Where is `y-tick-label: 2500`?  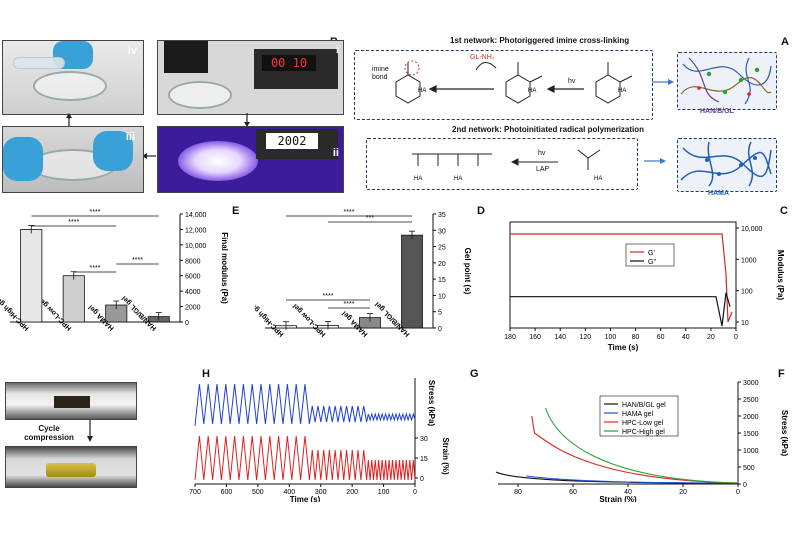
y-tick-label: 2500 is located at coordinates (751, 400).